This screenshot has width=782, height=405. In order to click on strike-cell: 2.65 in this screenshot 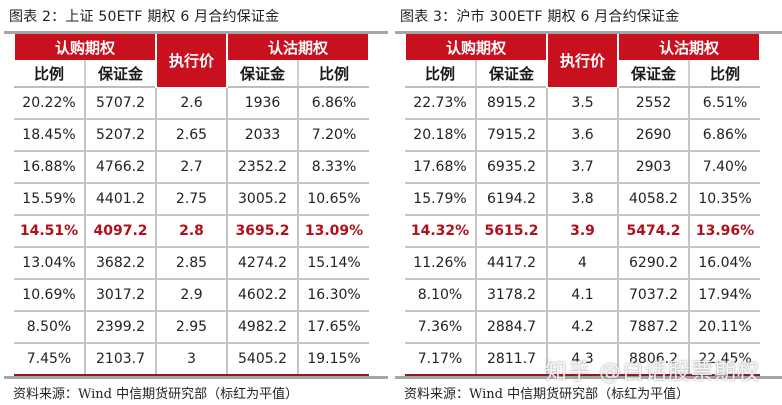, I will do `click(192, 135)`.